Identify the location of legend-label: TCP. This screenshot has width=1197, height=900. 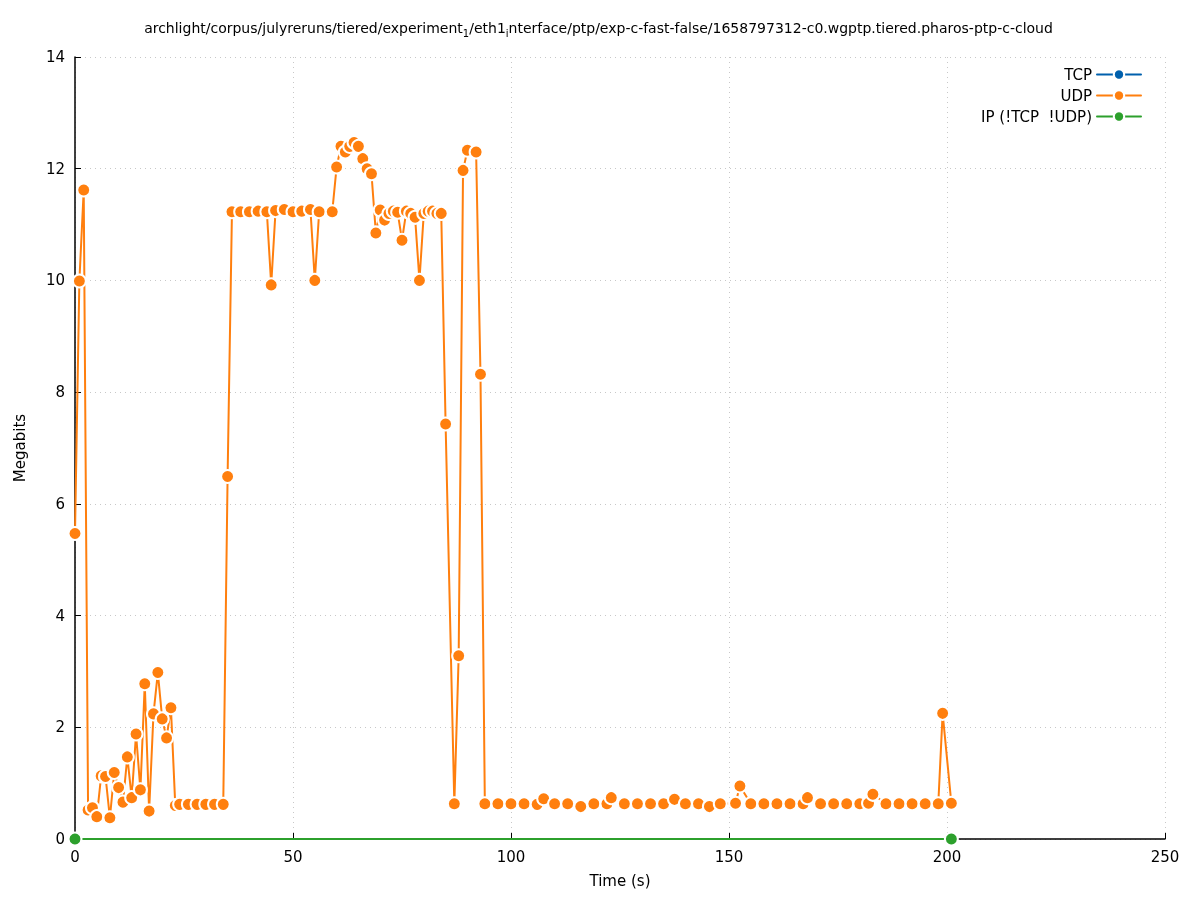
(1077, 74).